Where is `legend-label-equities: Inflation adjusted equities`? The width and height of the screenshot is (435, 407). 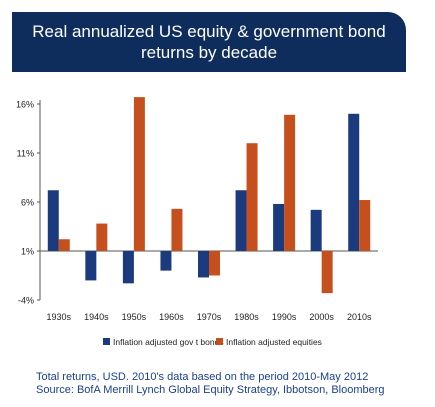 legend-label-equities: Inflation adjusted equities is located at coordinates (274, 342).